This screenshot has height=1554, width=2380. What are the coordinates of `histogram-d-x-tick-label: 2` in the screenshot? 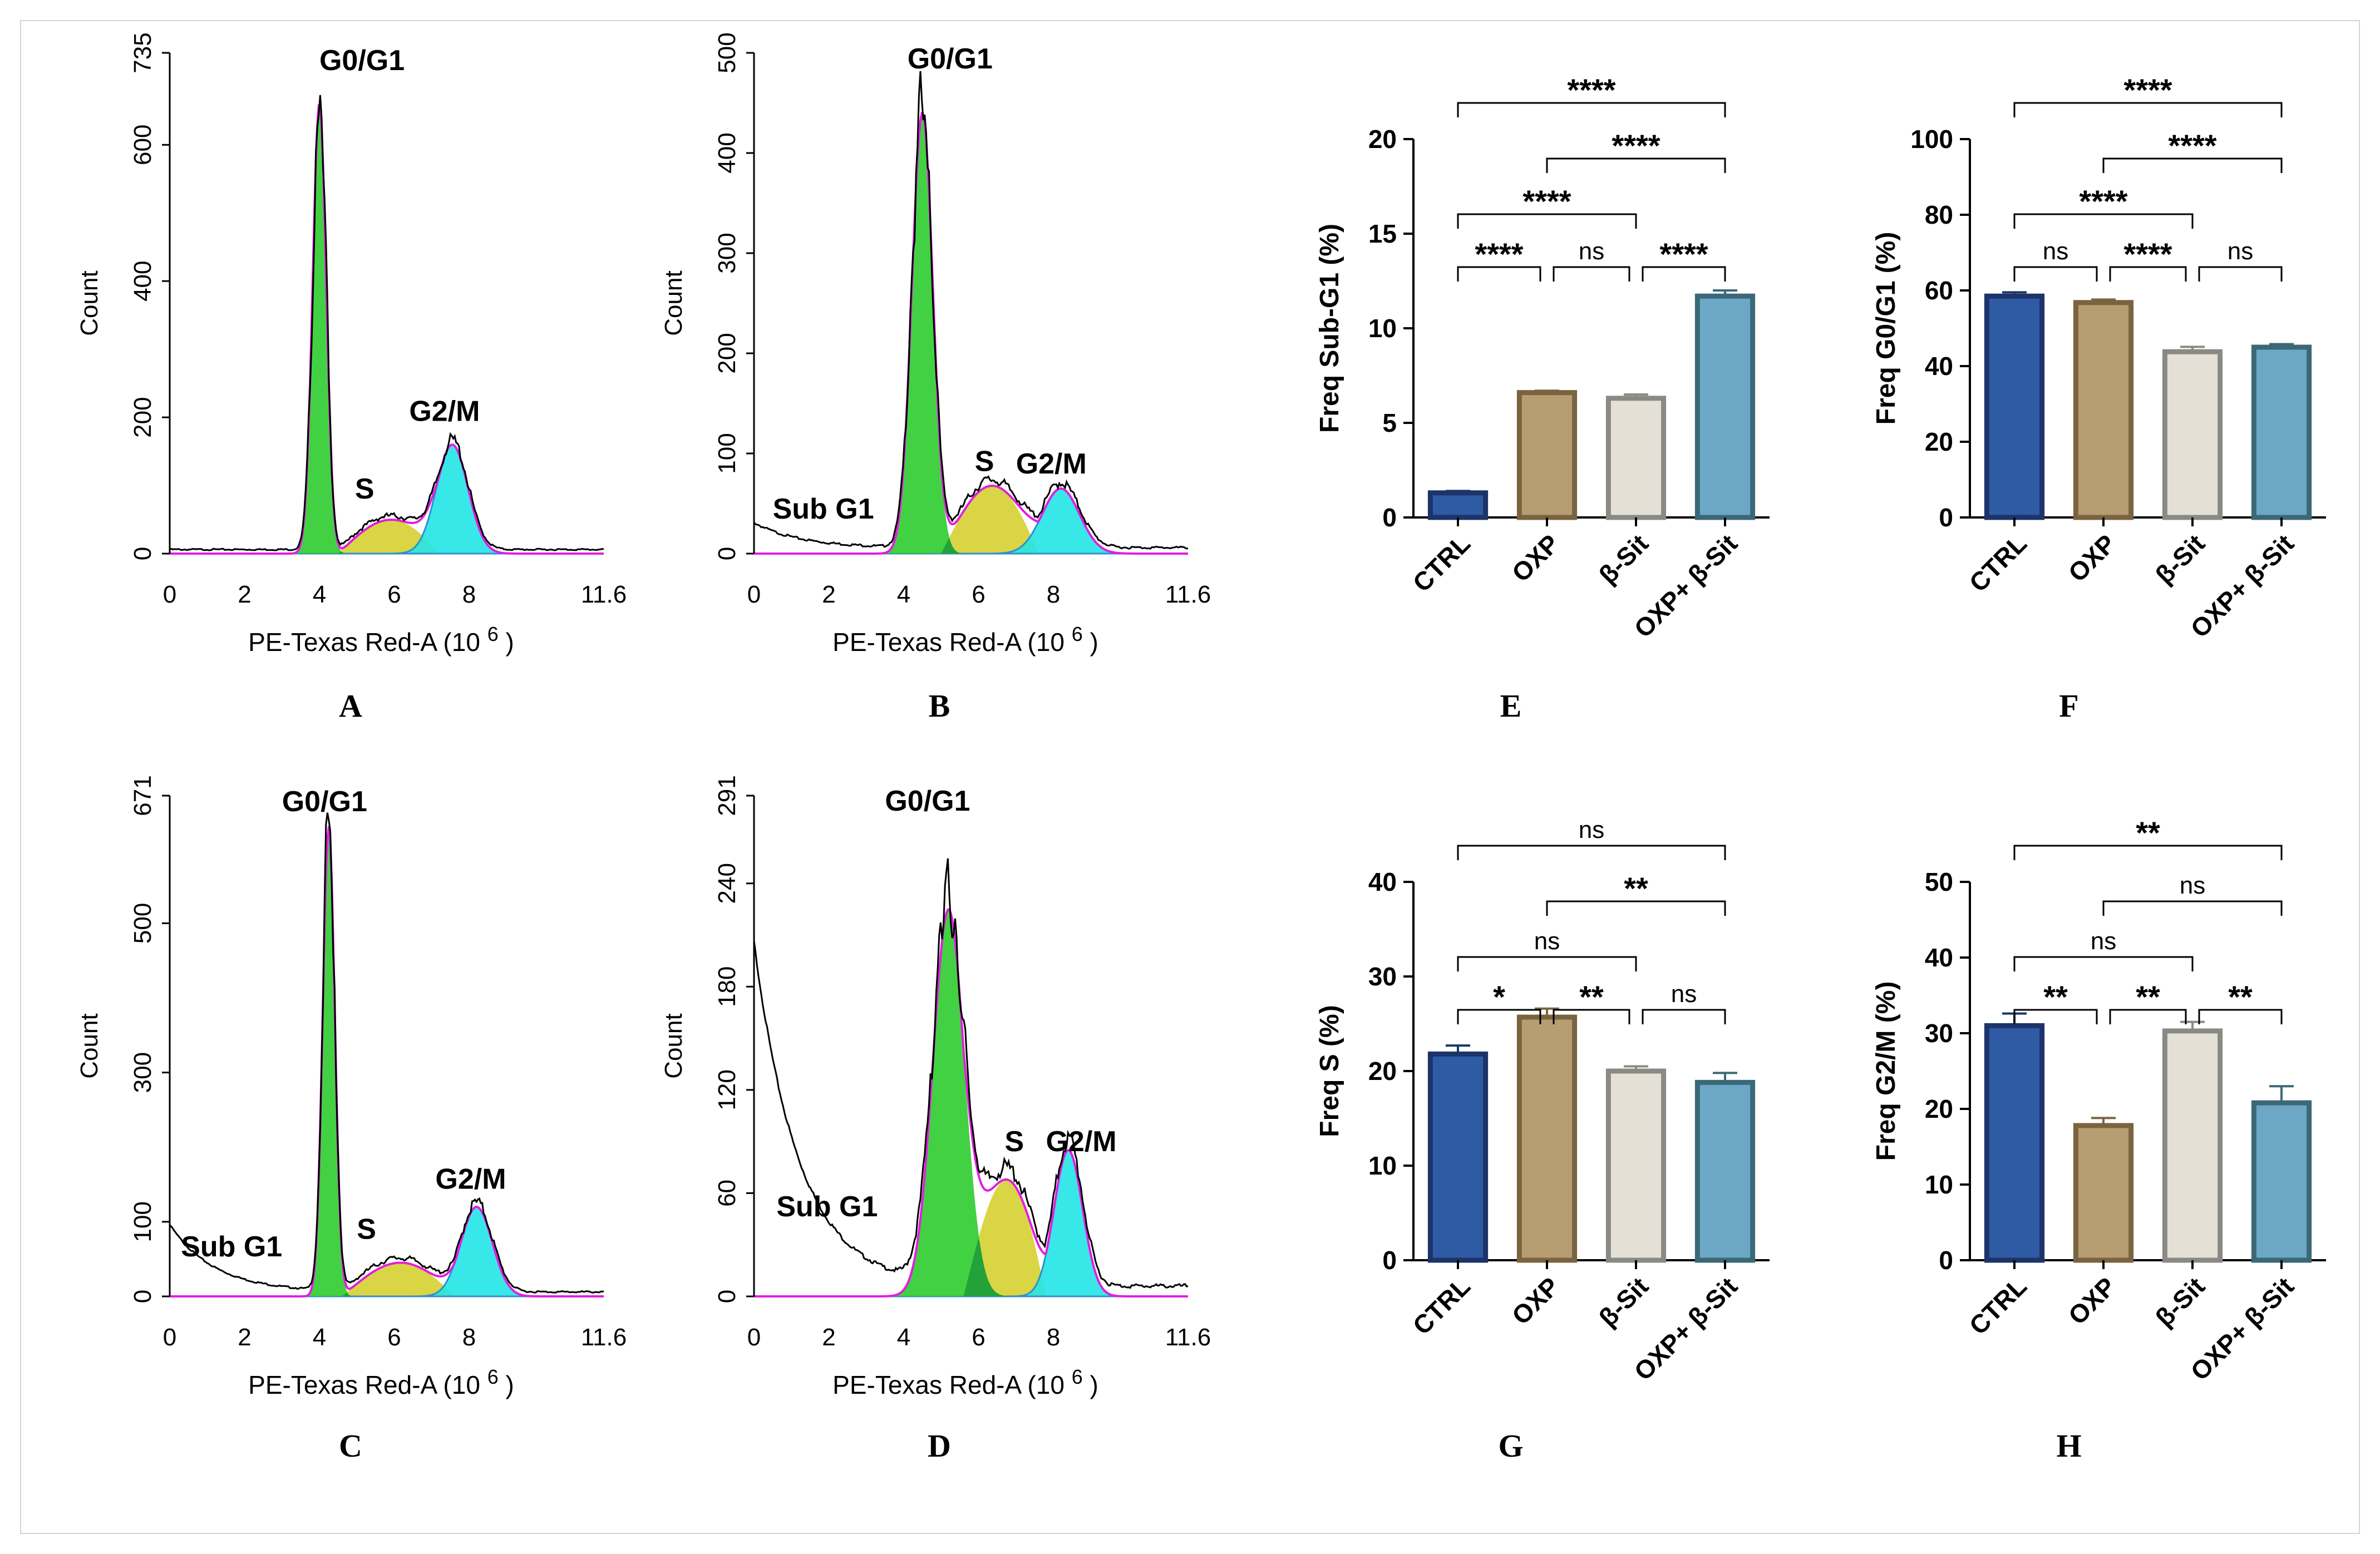 It's located at (828, 1337).